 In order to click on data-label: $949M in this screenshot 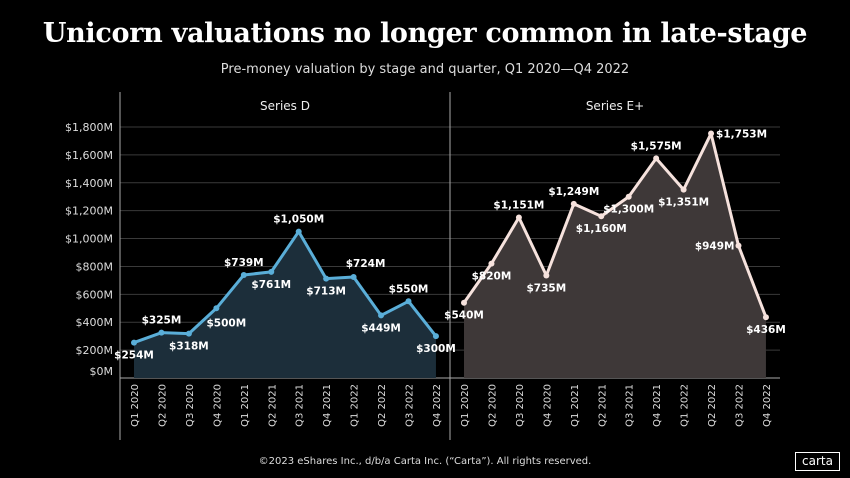, I will do `click(715, 247)`.